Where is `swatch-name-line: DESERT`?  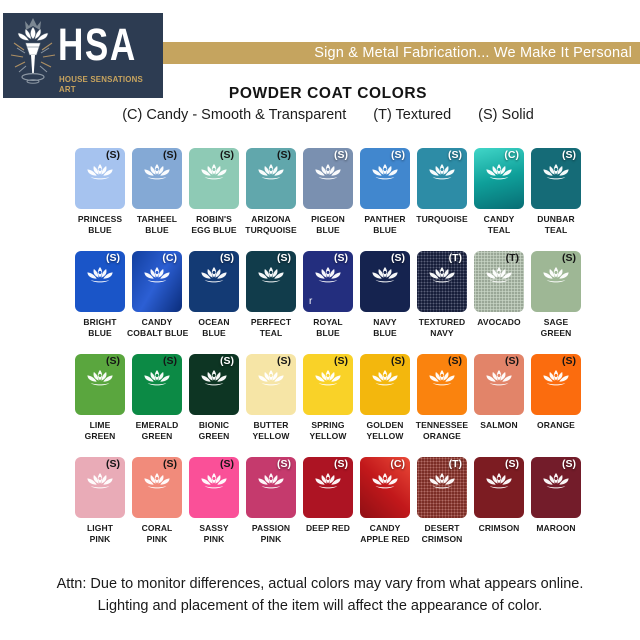 swatch-name-line: DESERT is located at coordinates (442, 528).